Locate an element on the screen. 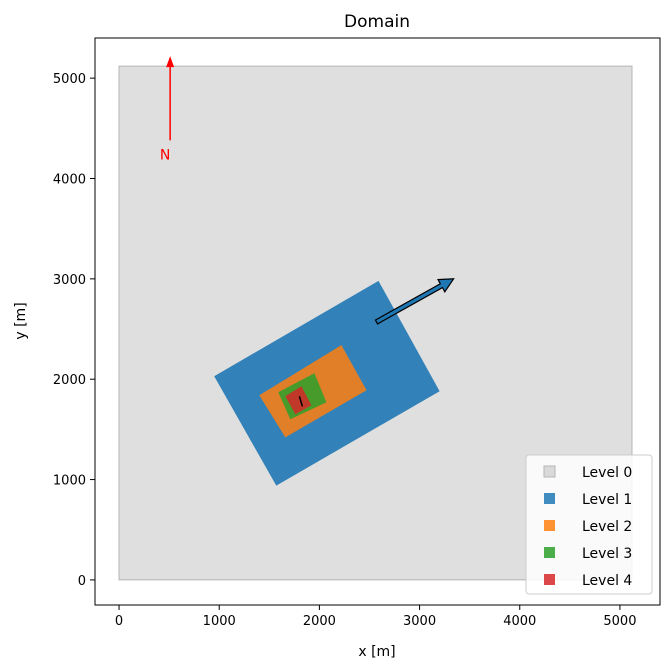  legend-box is located at coordinates (589, 524).